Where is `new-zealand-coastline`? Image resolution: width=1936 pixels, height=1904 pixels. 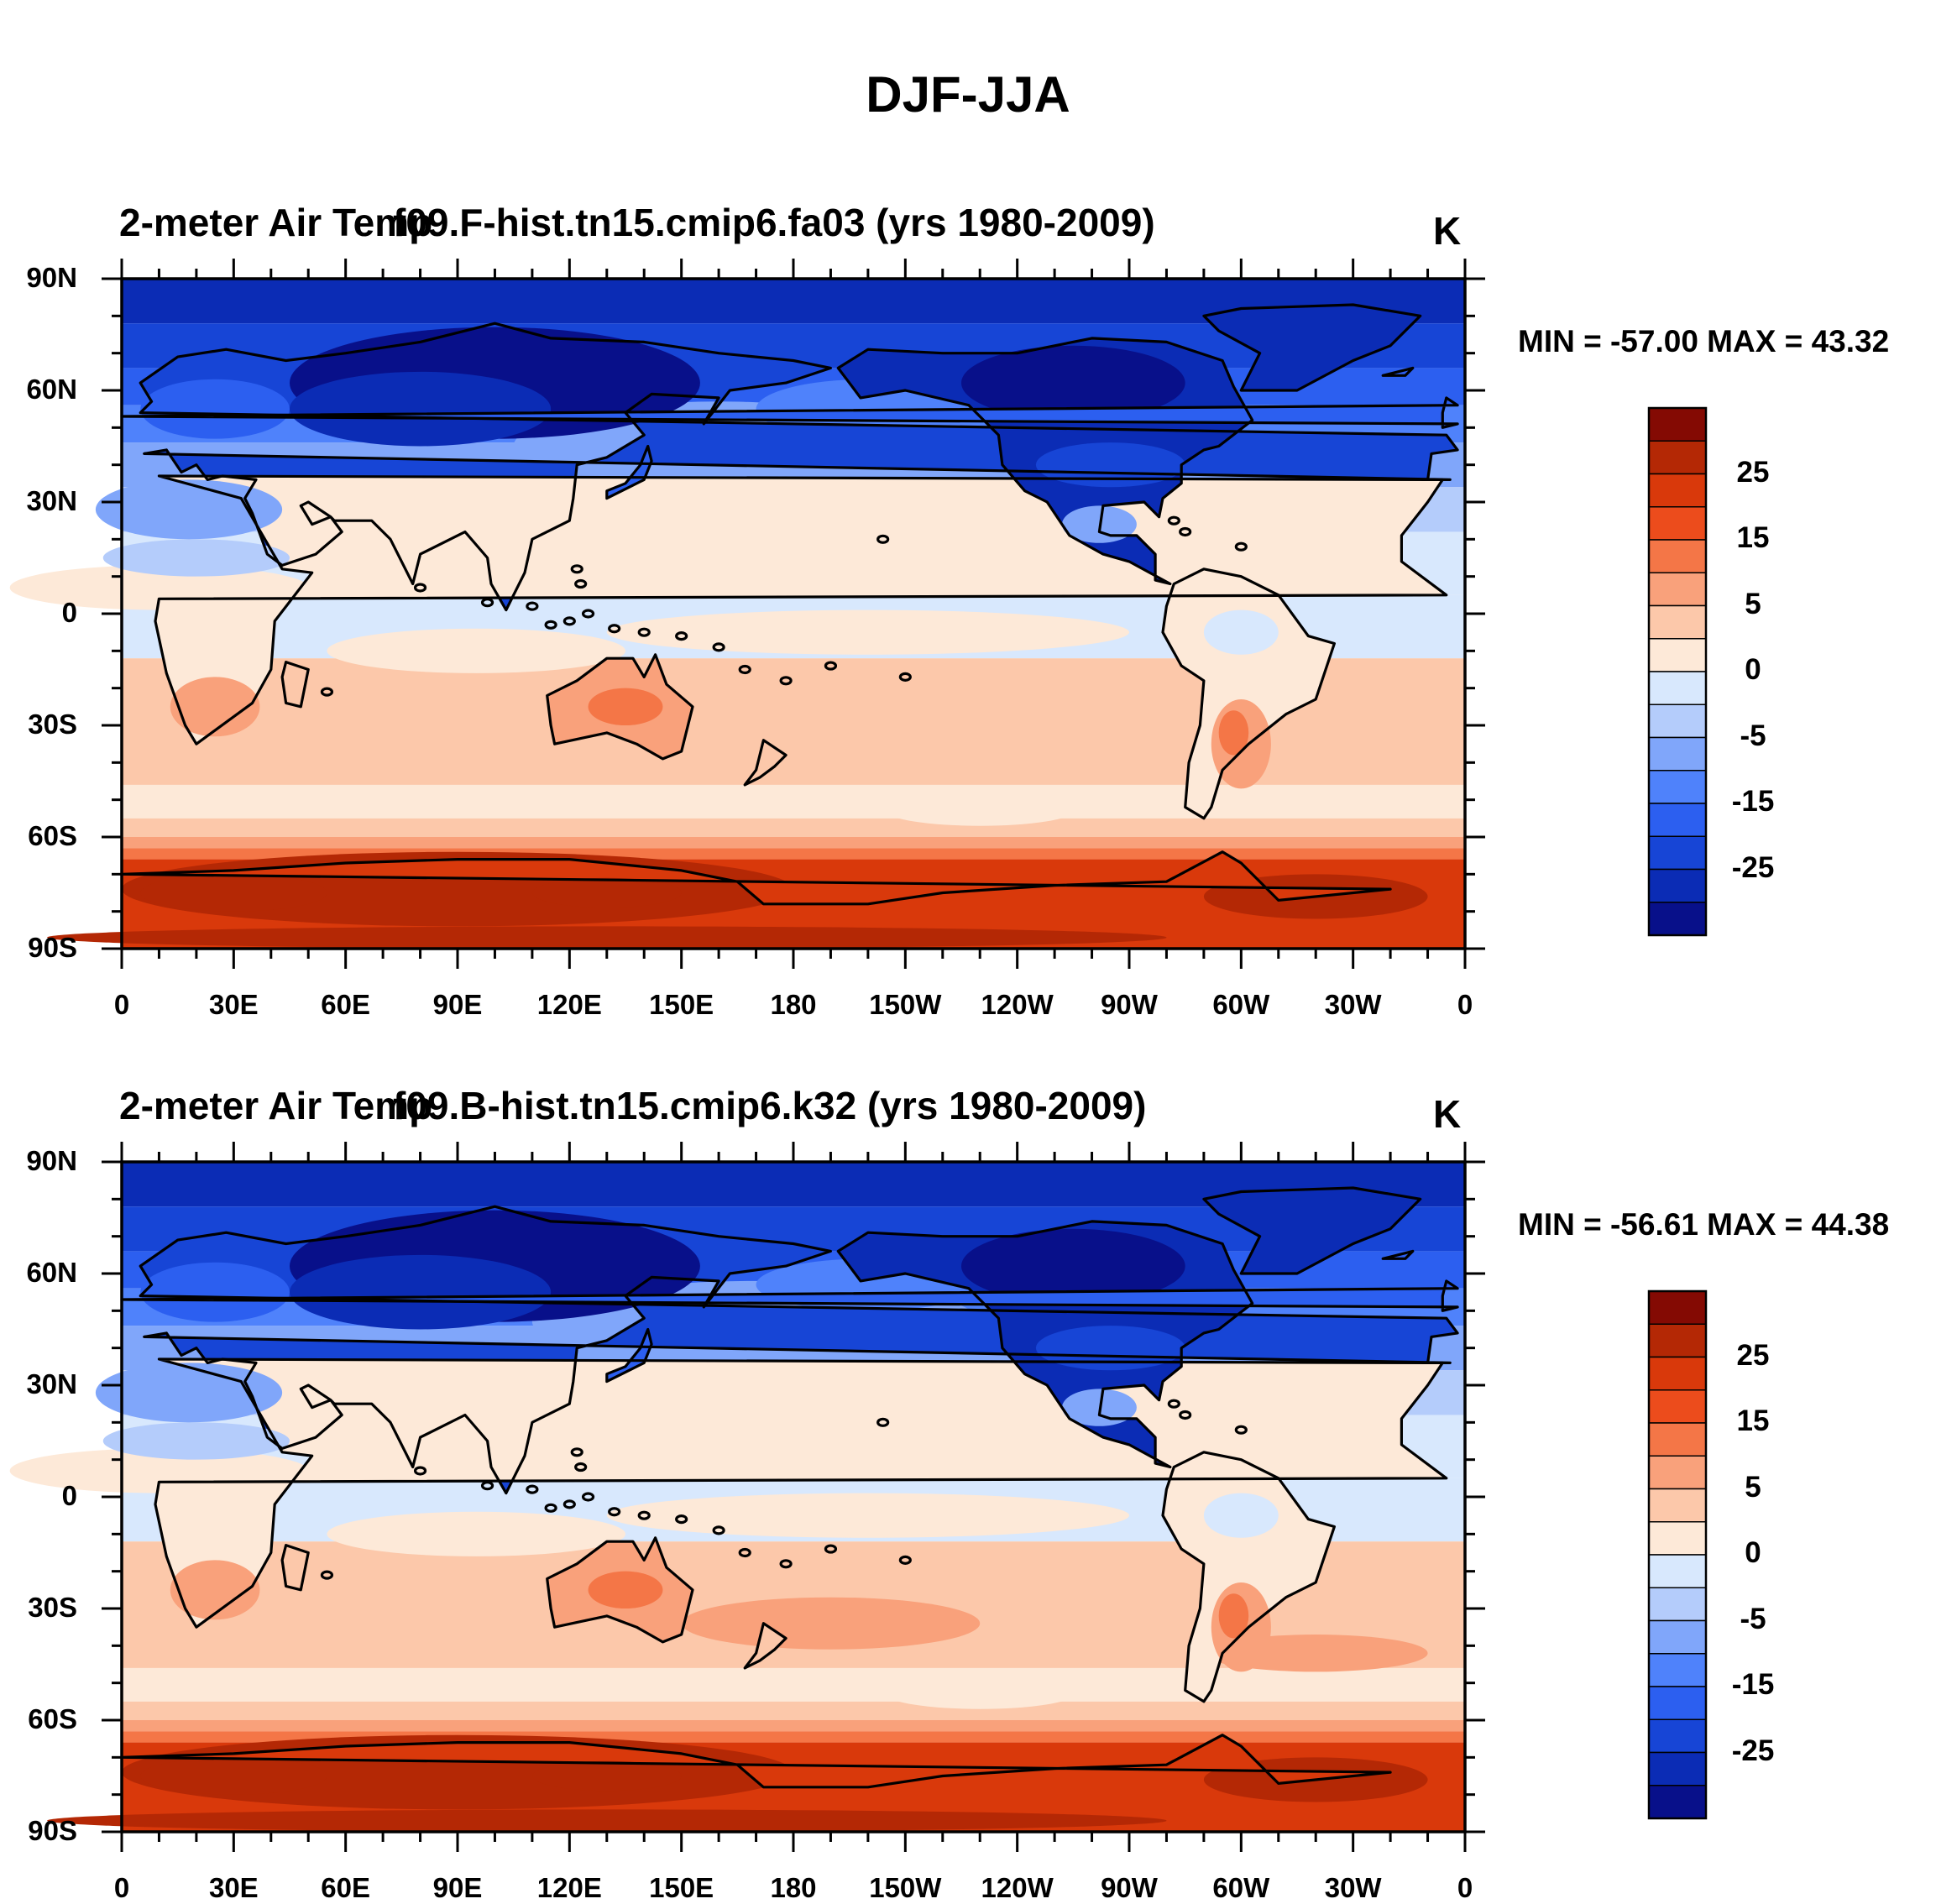 new-zealand-coastline is located at coordinates (765, 1646).